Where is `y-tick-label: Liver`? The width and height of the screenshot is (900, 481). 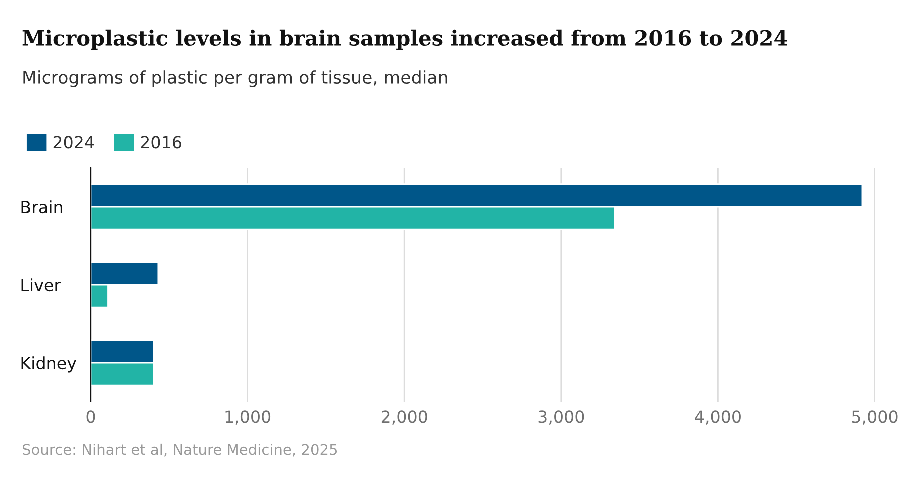 y-tick-label: Liver is located at coordinates (42, 285).